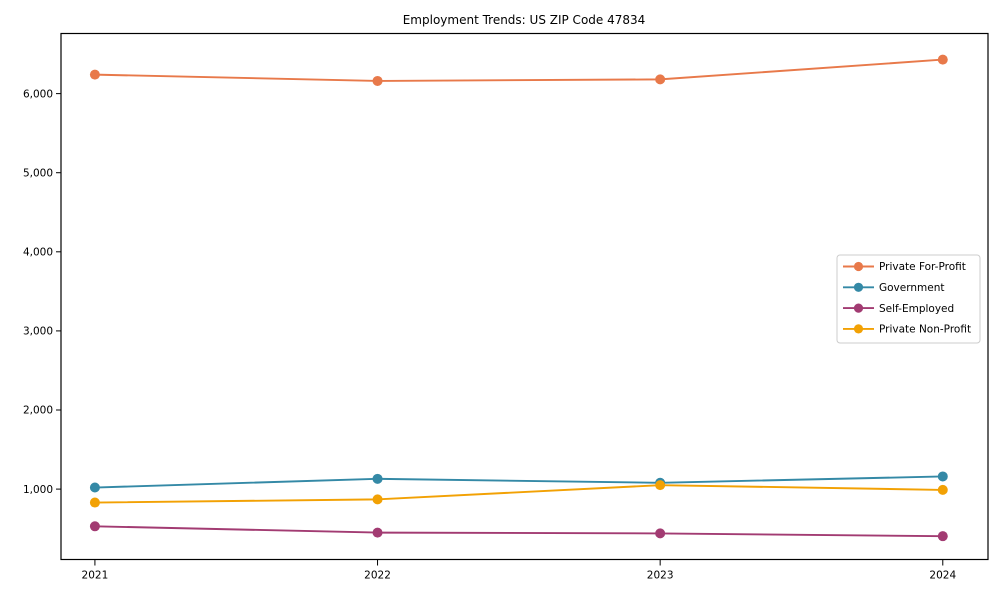 The image size is (1000, 600). I want to click on legend-label: Private For-Profit, so click(922, 267).